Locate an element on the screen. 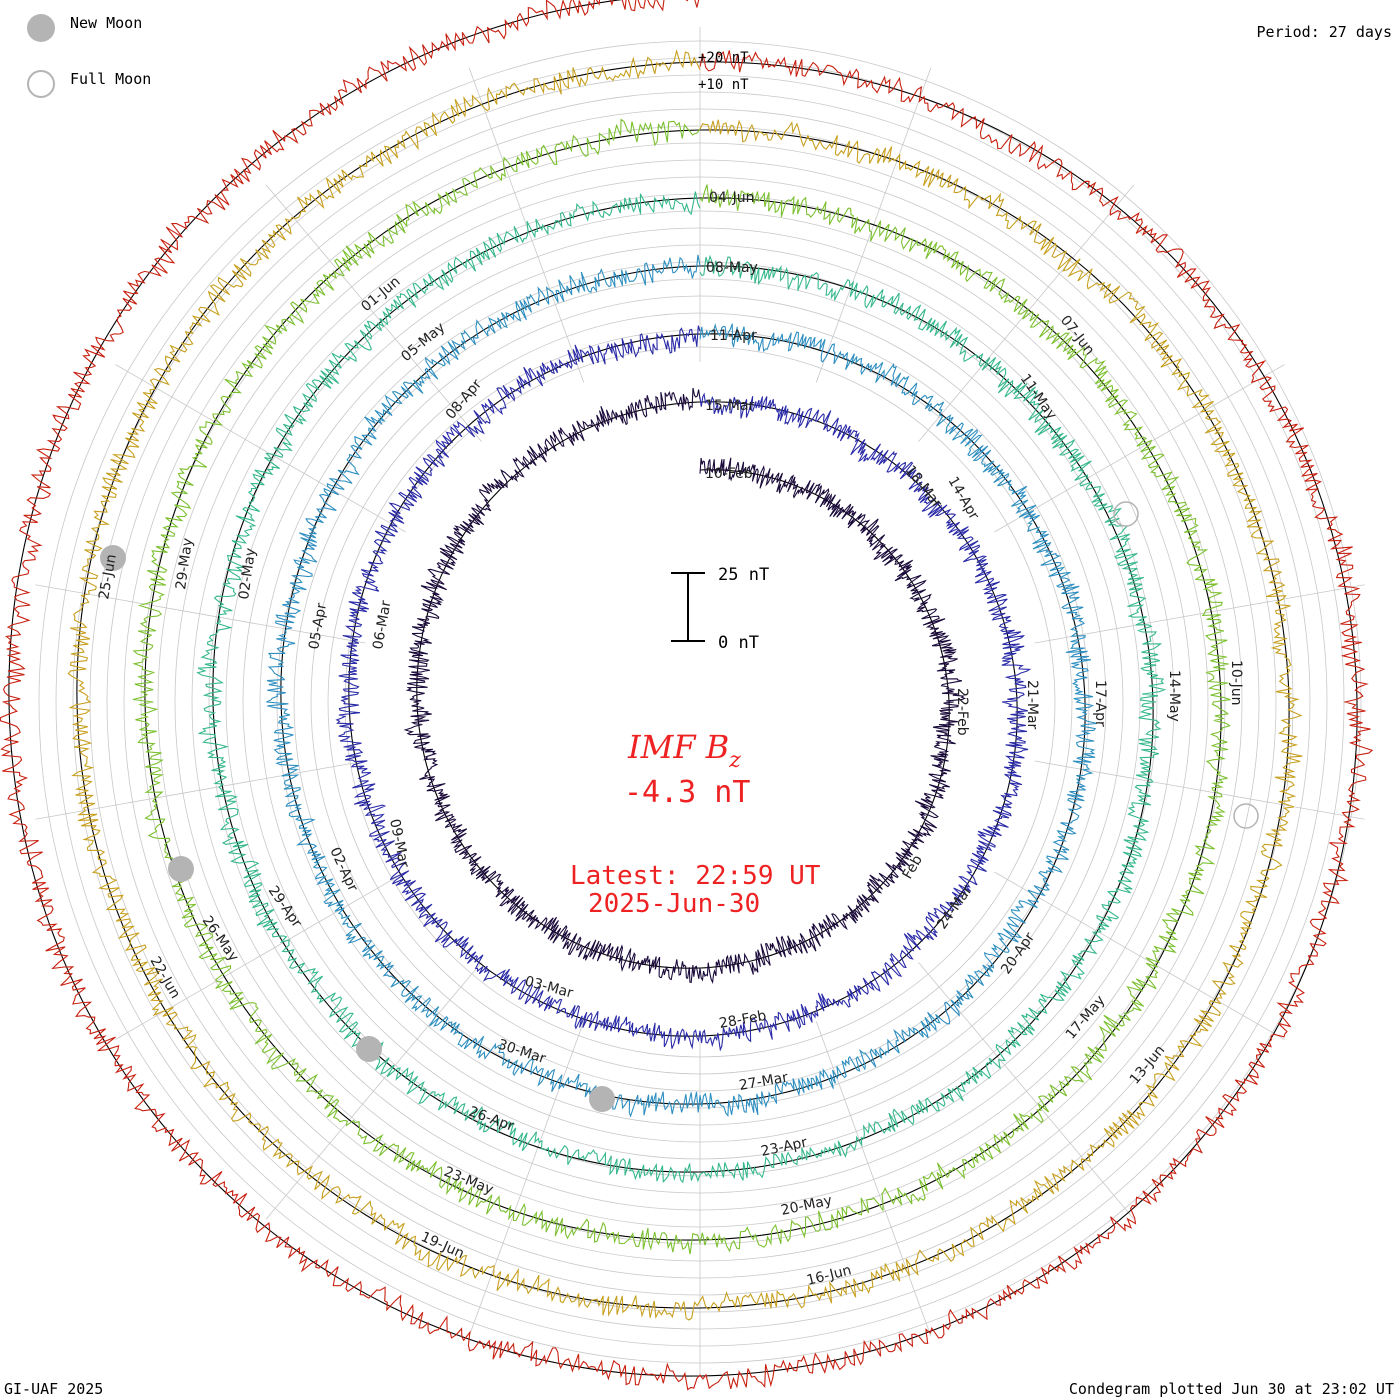 The width and height of the screenshot is (1400, 1400). date-label: 19-Jun is located at coordinates (442, 1245).